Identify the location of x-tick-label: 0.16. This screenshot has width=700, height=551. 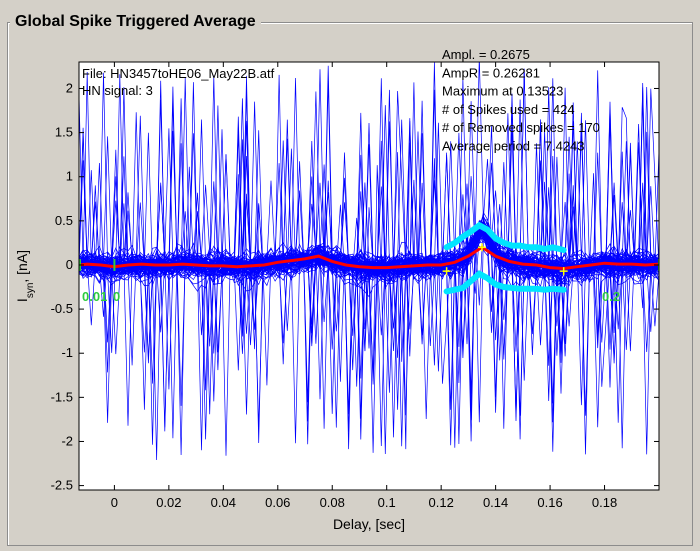
(549, 502).